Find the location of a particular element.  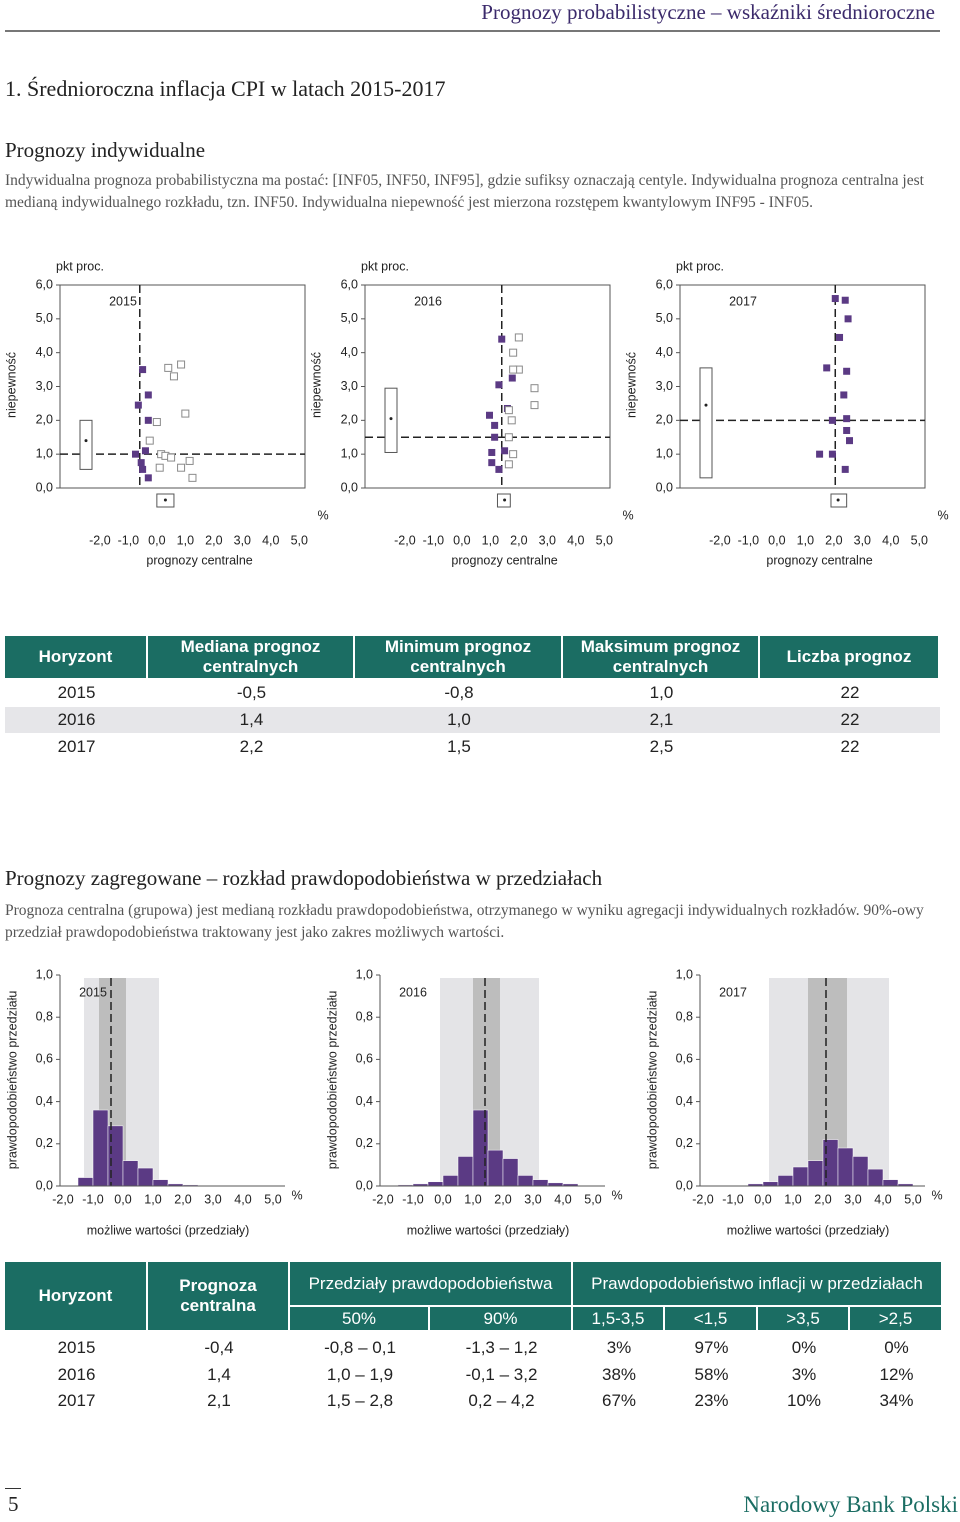

page-number: 5 is located at coordinates (13, 1504).